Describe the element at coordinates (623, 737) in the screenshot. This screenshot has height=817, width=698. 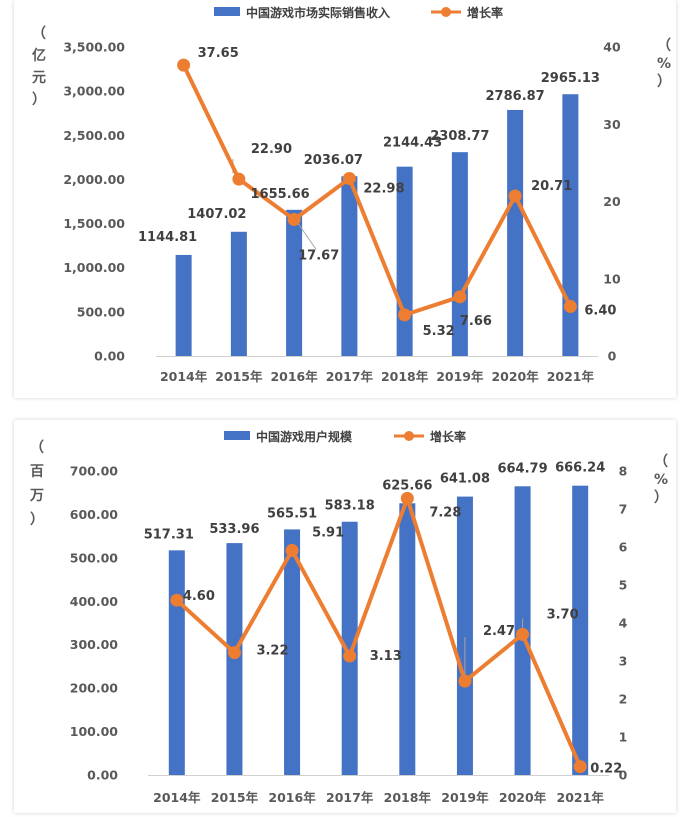
I see `y2-tick-label: 1` at that location.